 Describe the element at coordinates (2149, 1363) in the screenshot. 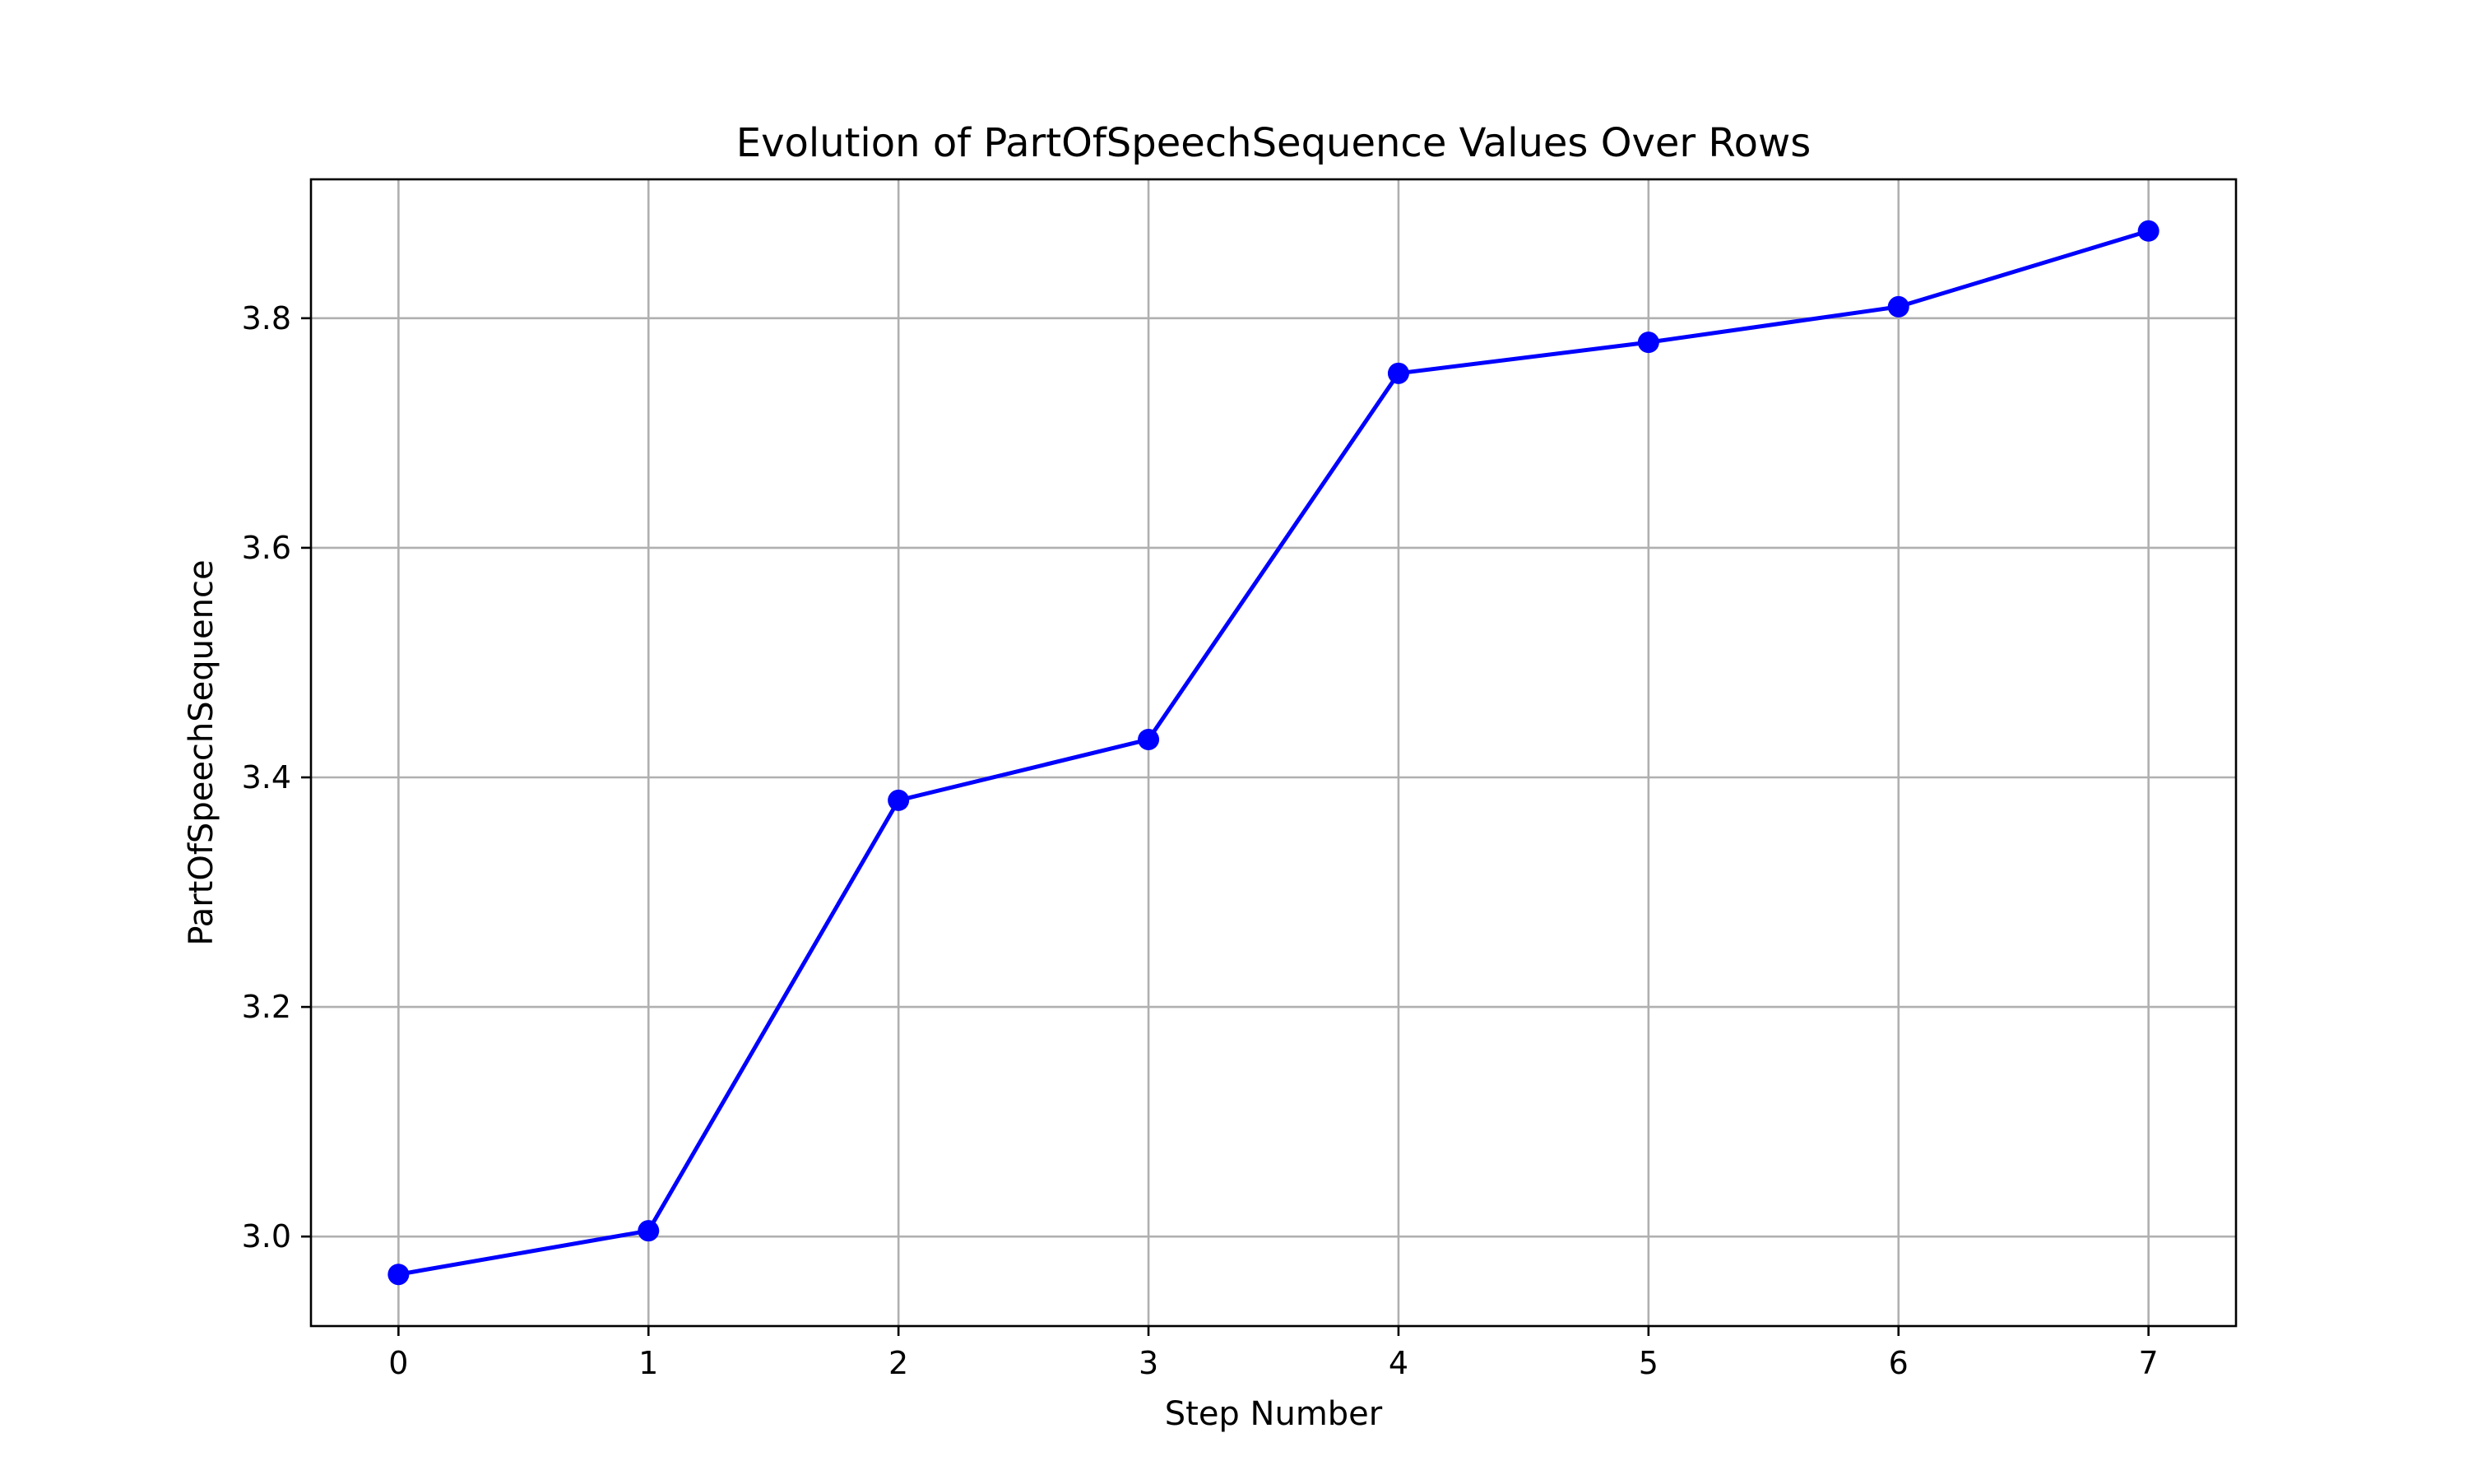

I see `x-tick-label: 7` at that location.